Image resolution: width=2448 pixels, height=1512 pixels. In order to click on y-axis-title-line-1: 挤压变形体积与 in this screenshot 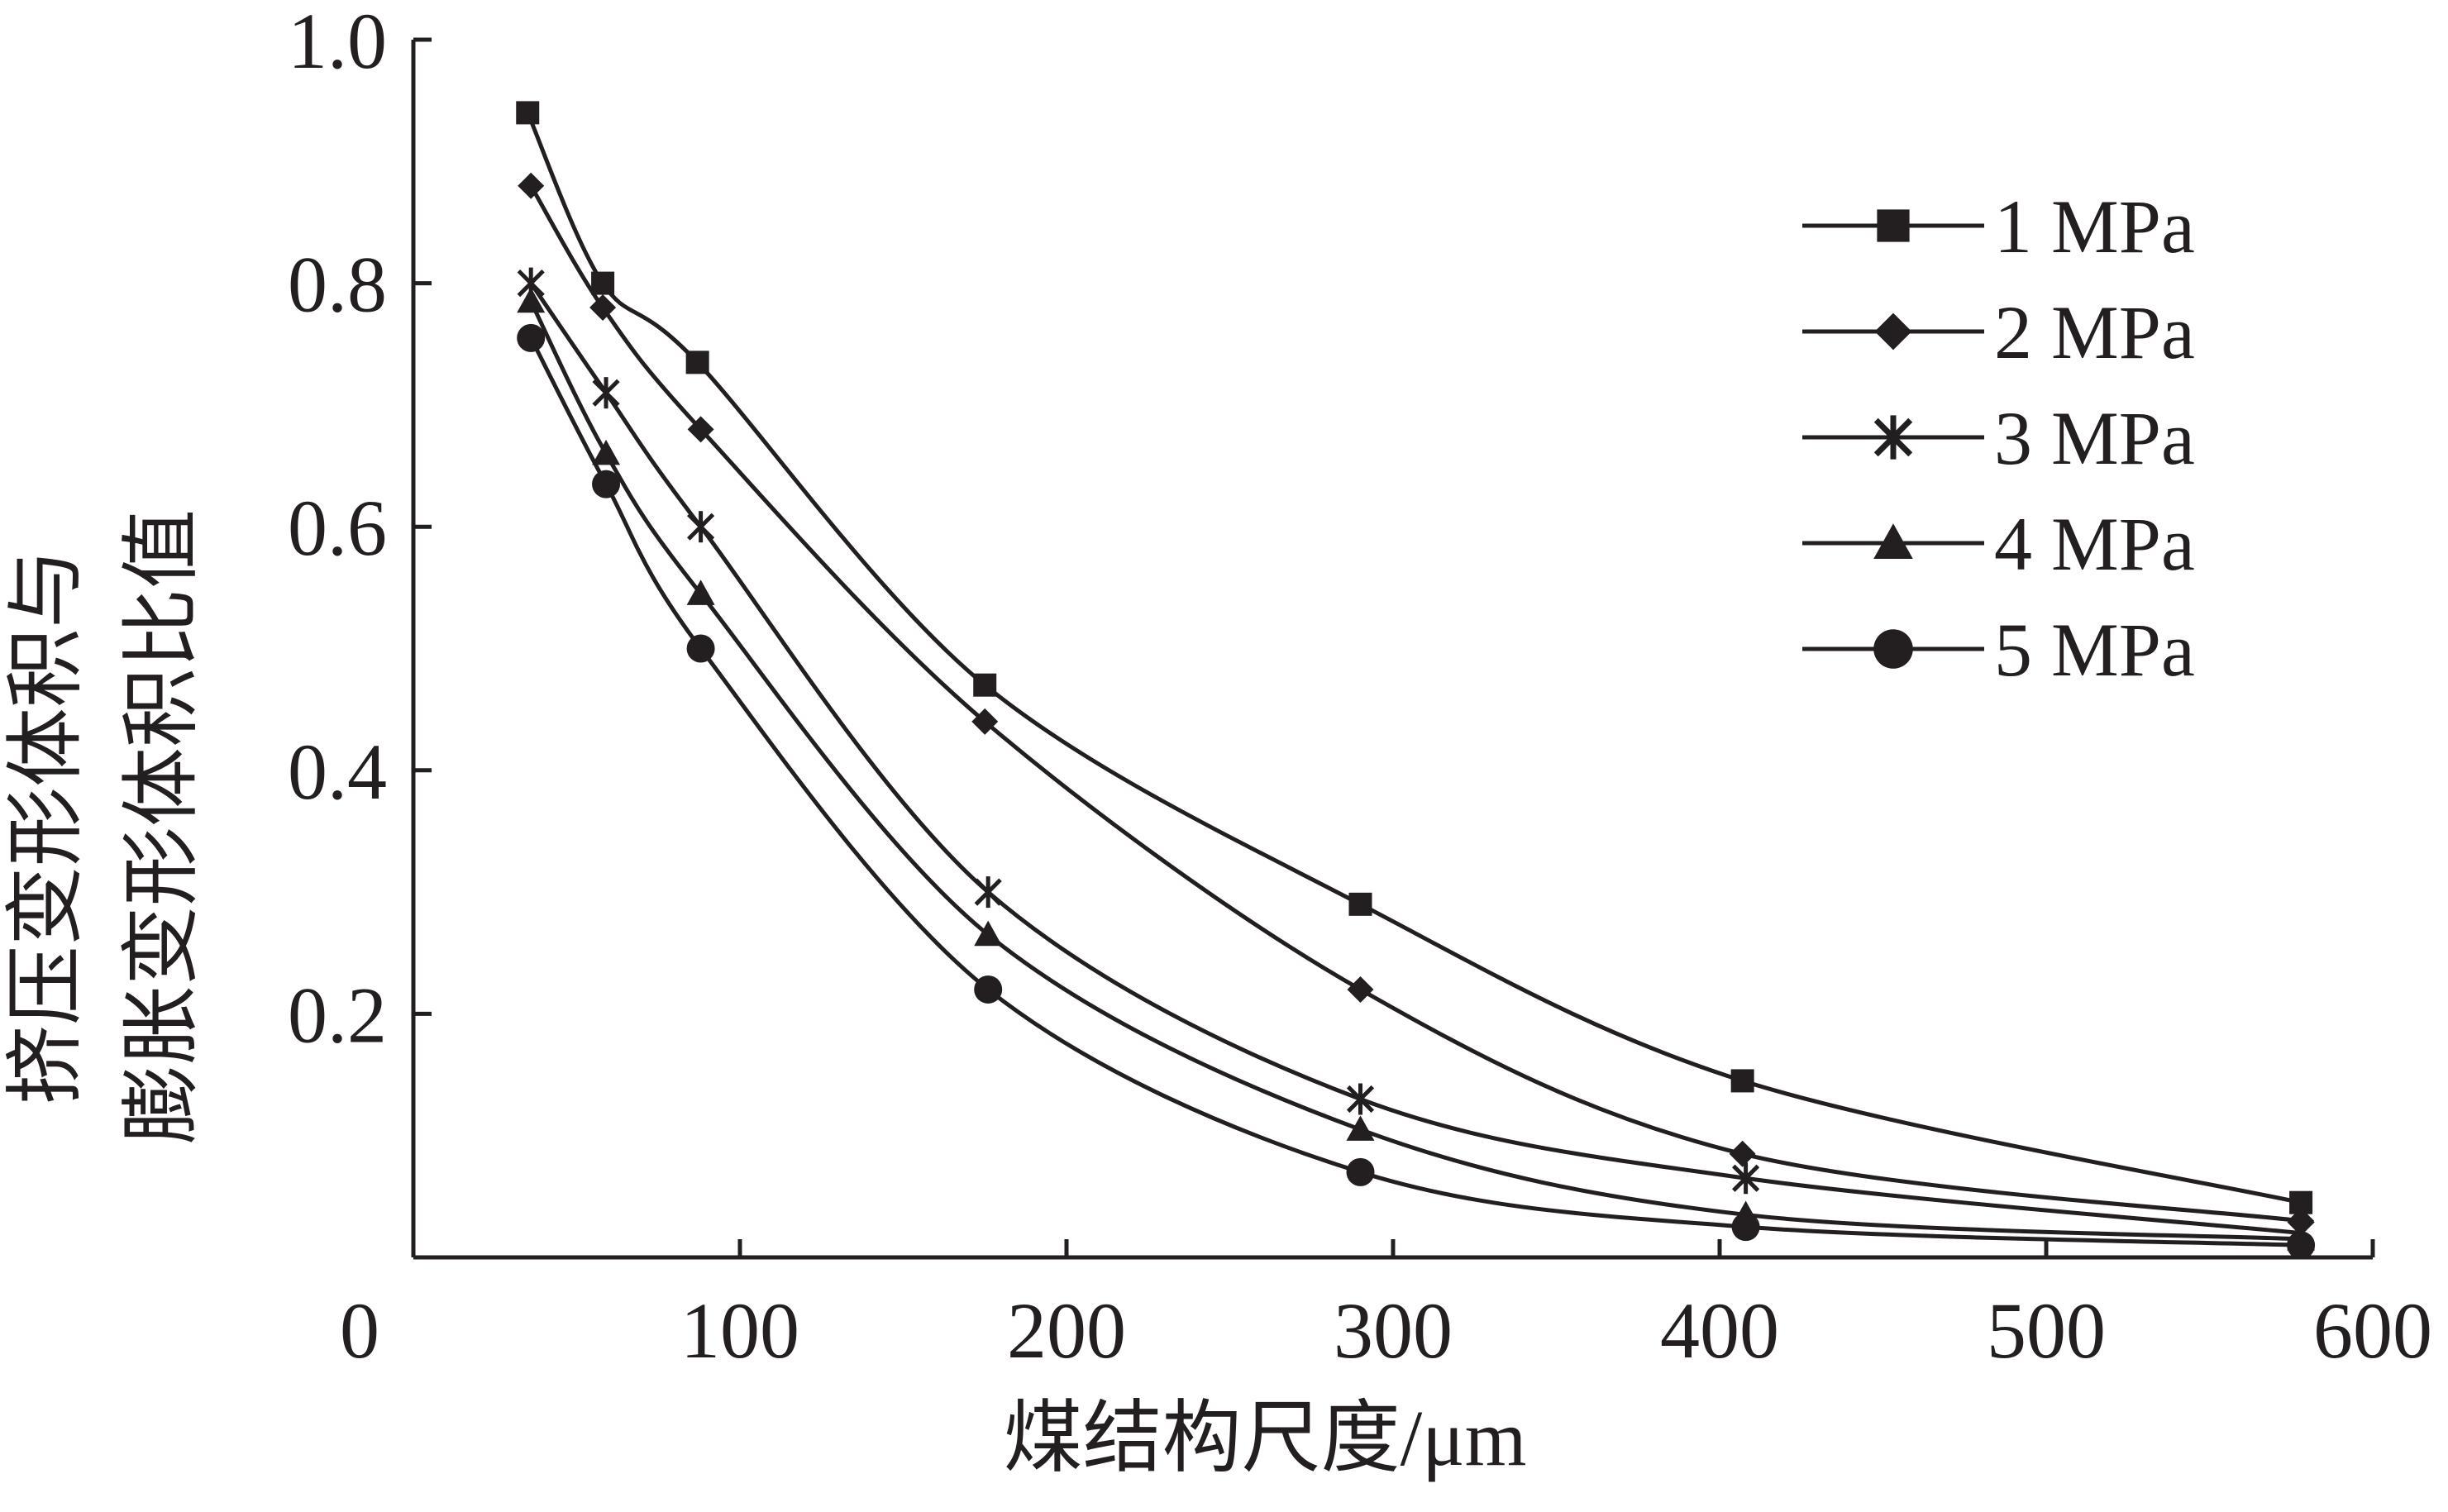, I will do `click(46, 826)`.